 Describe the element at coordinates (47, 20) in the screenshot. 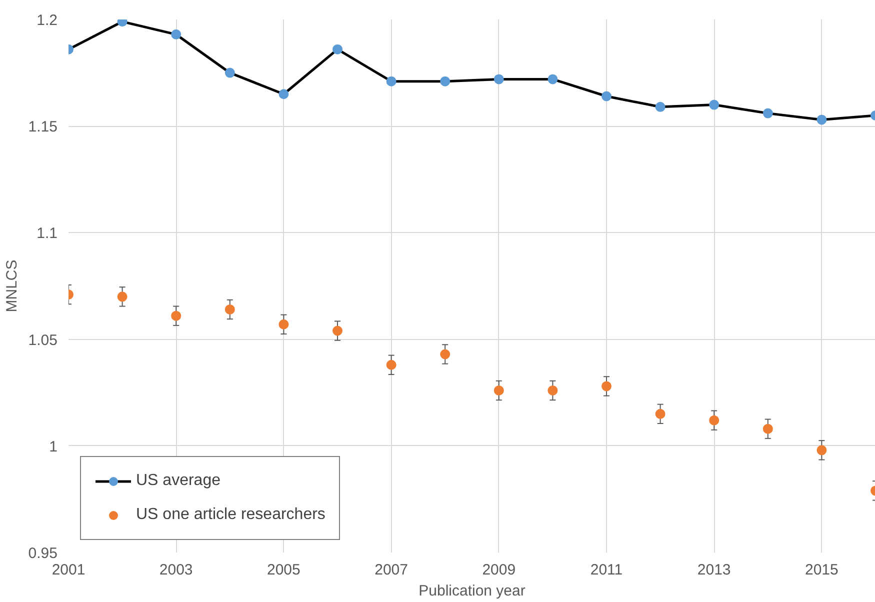

I see `y-tick-label: 1.2` at that location.